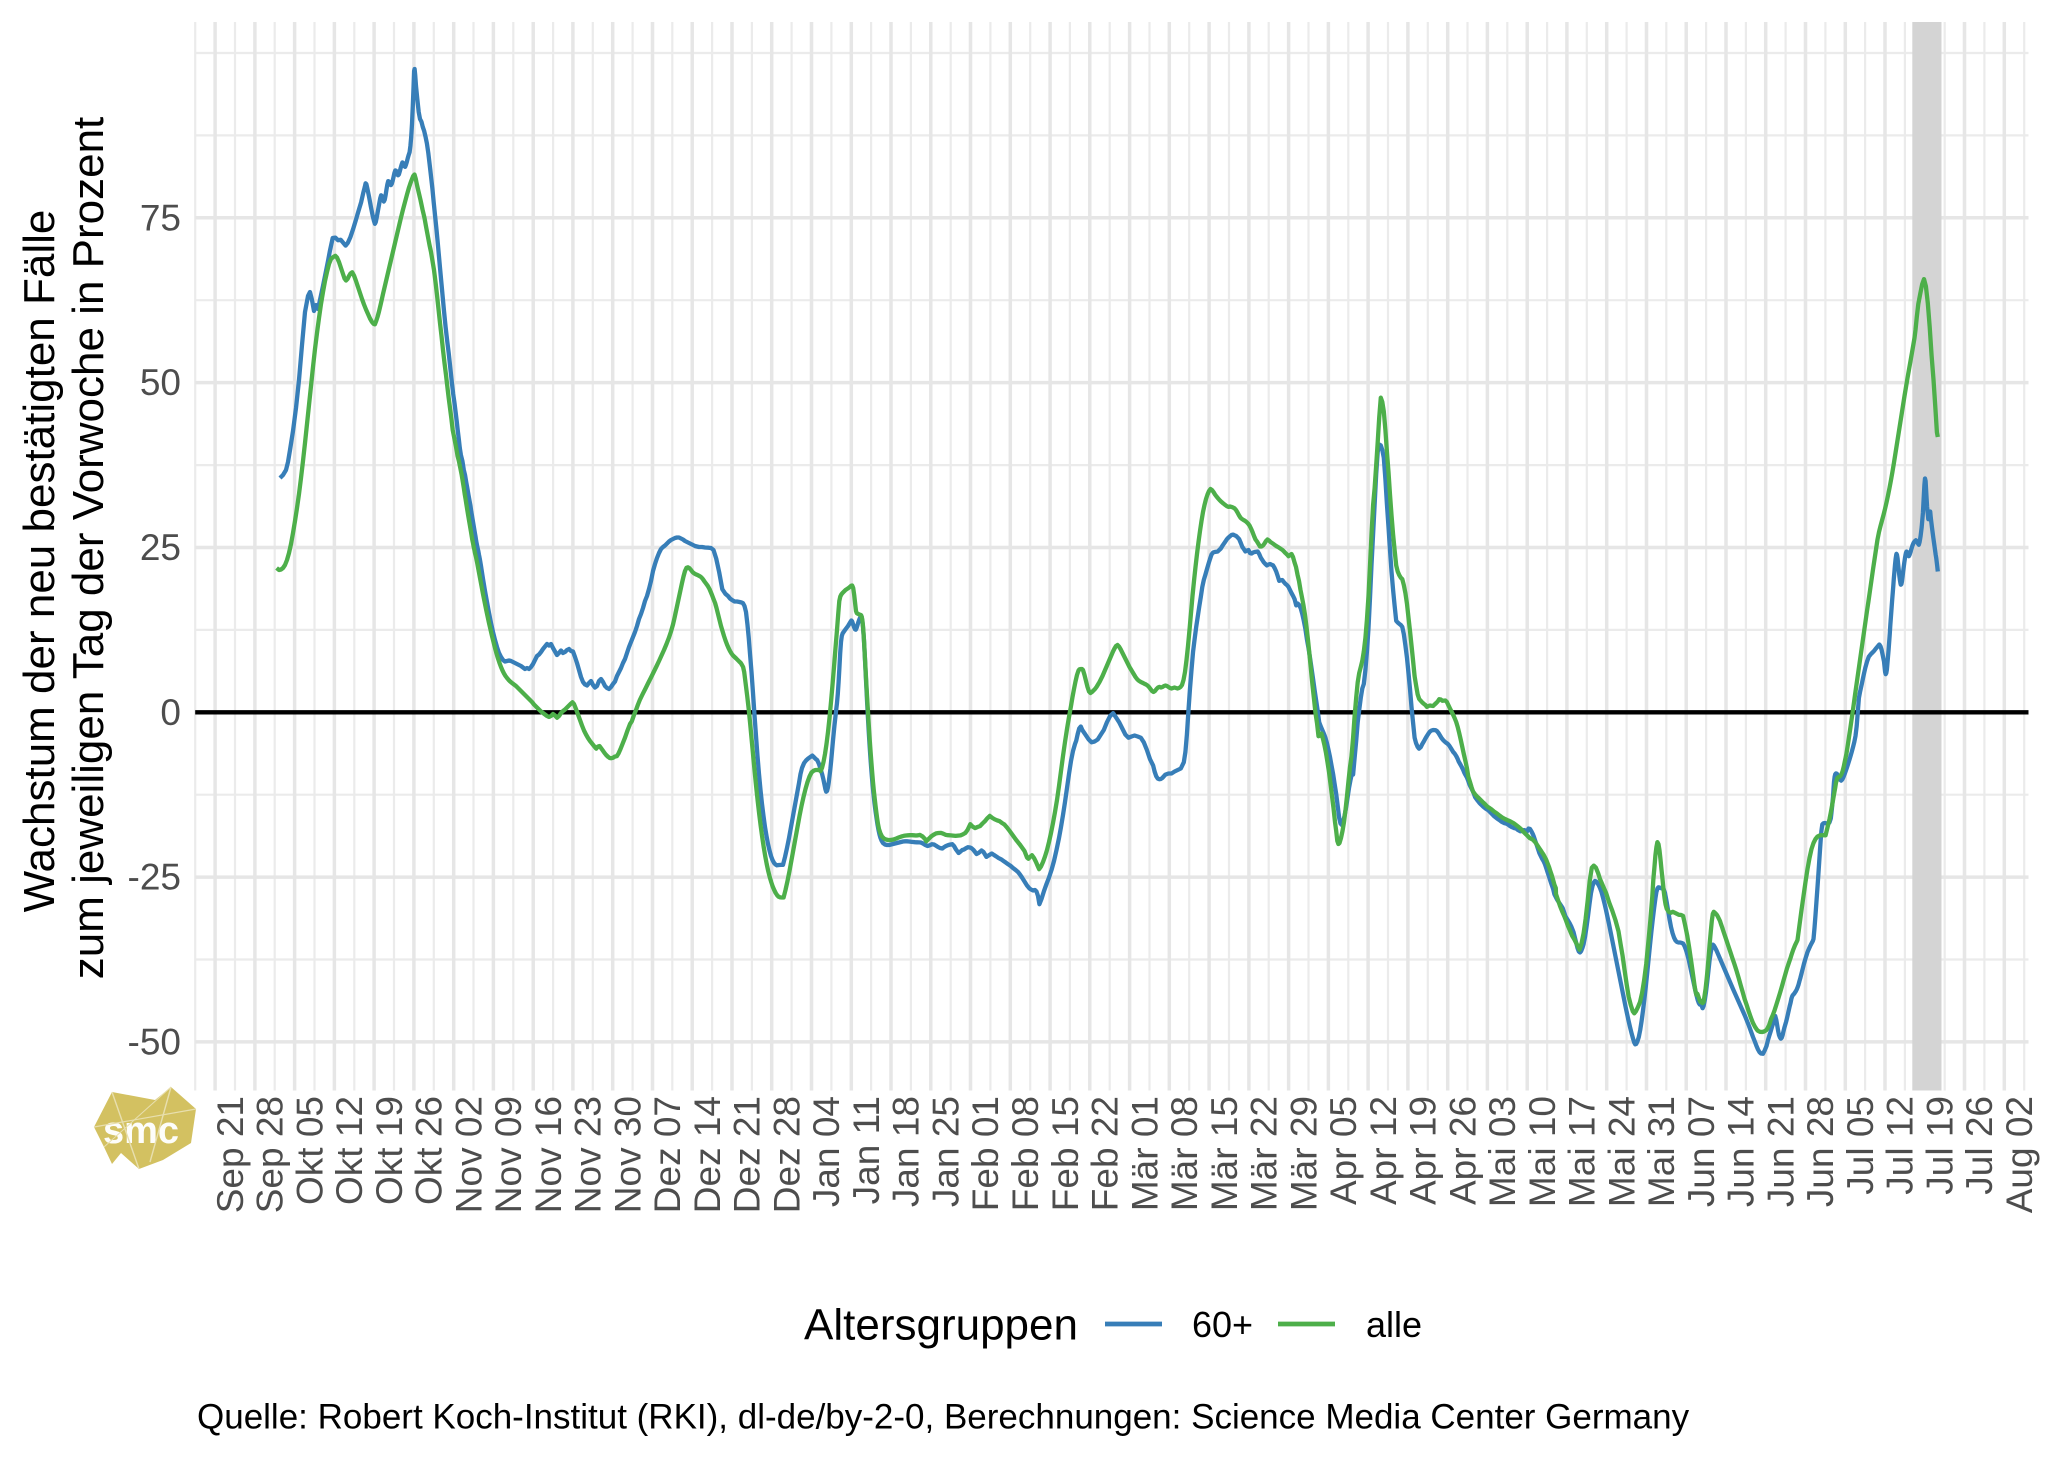 The image size is (2048, 1467). What do you see at coordinates (270, 1154) in the screenshot?
I see `svg-text: Sep 28` at bounding box center [270, 1154].